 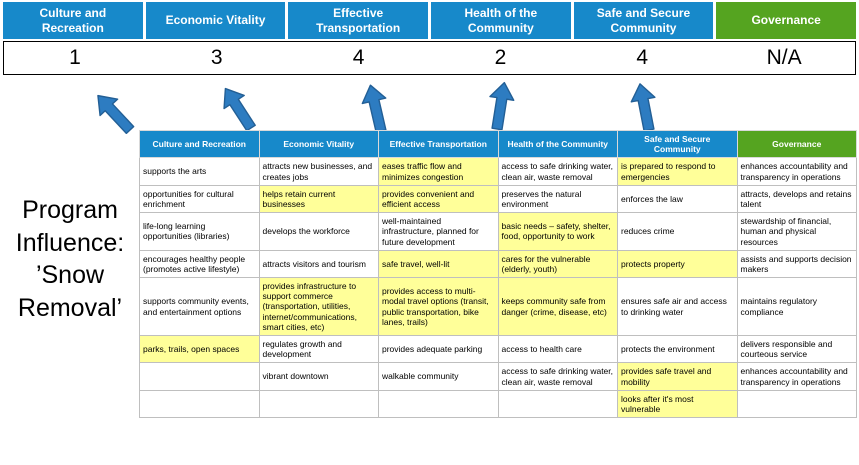 I want to click on matrix-cell: vibrant downtown, so click(x=318, y=376).